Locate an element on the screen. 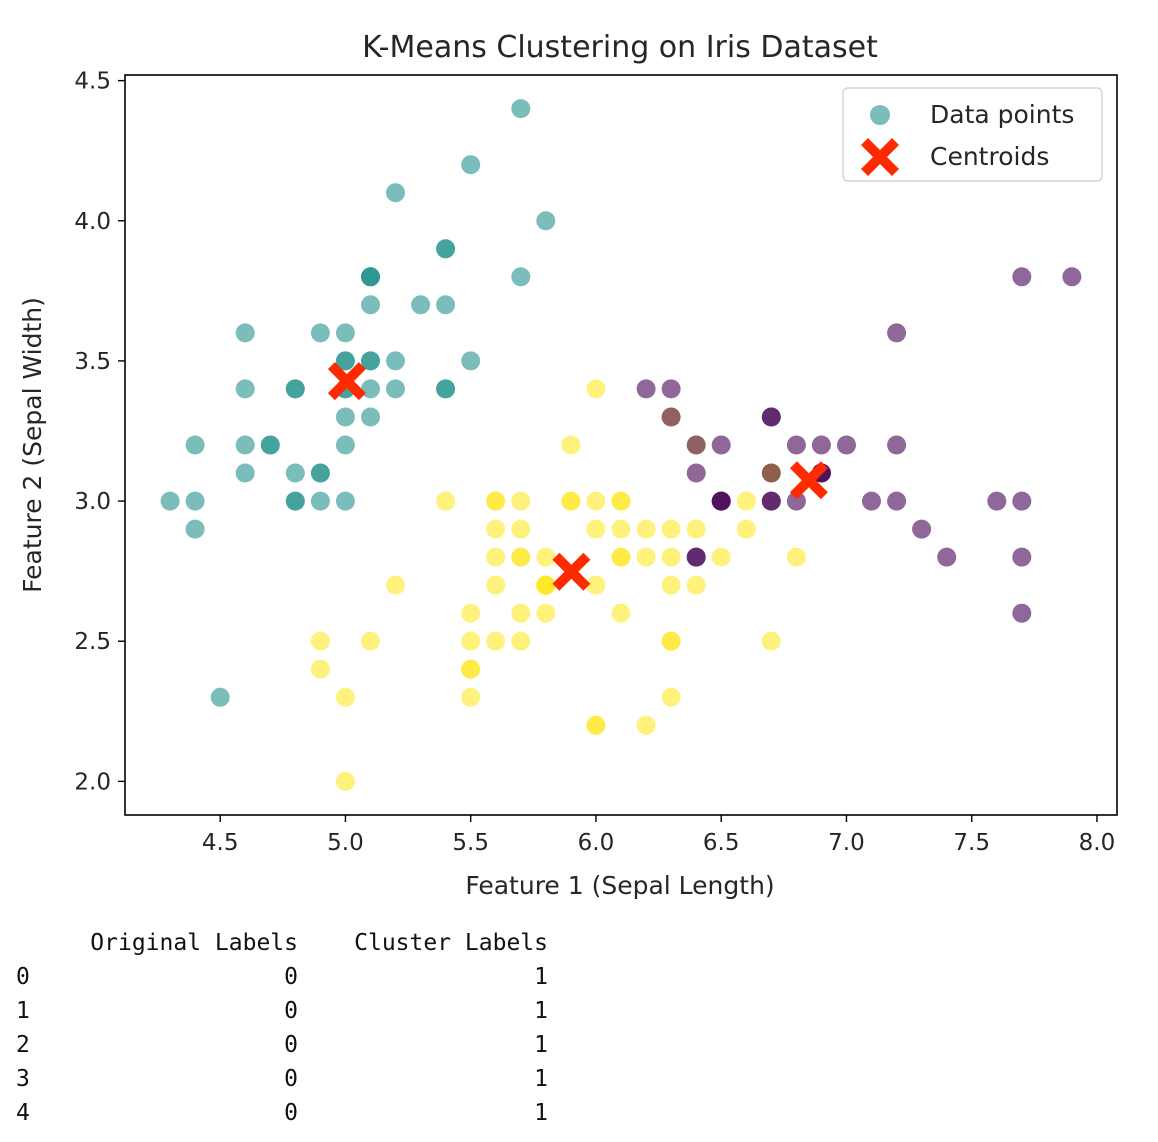 This screenshot has width=1158, height=1142. table-row: 1 0 1 is located at coordinates (282, 1011).